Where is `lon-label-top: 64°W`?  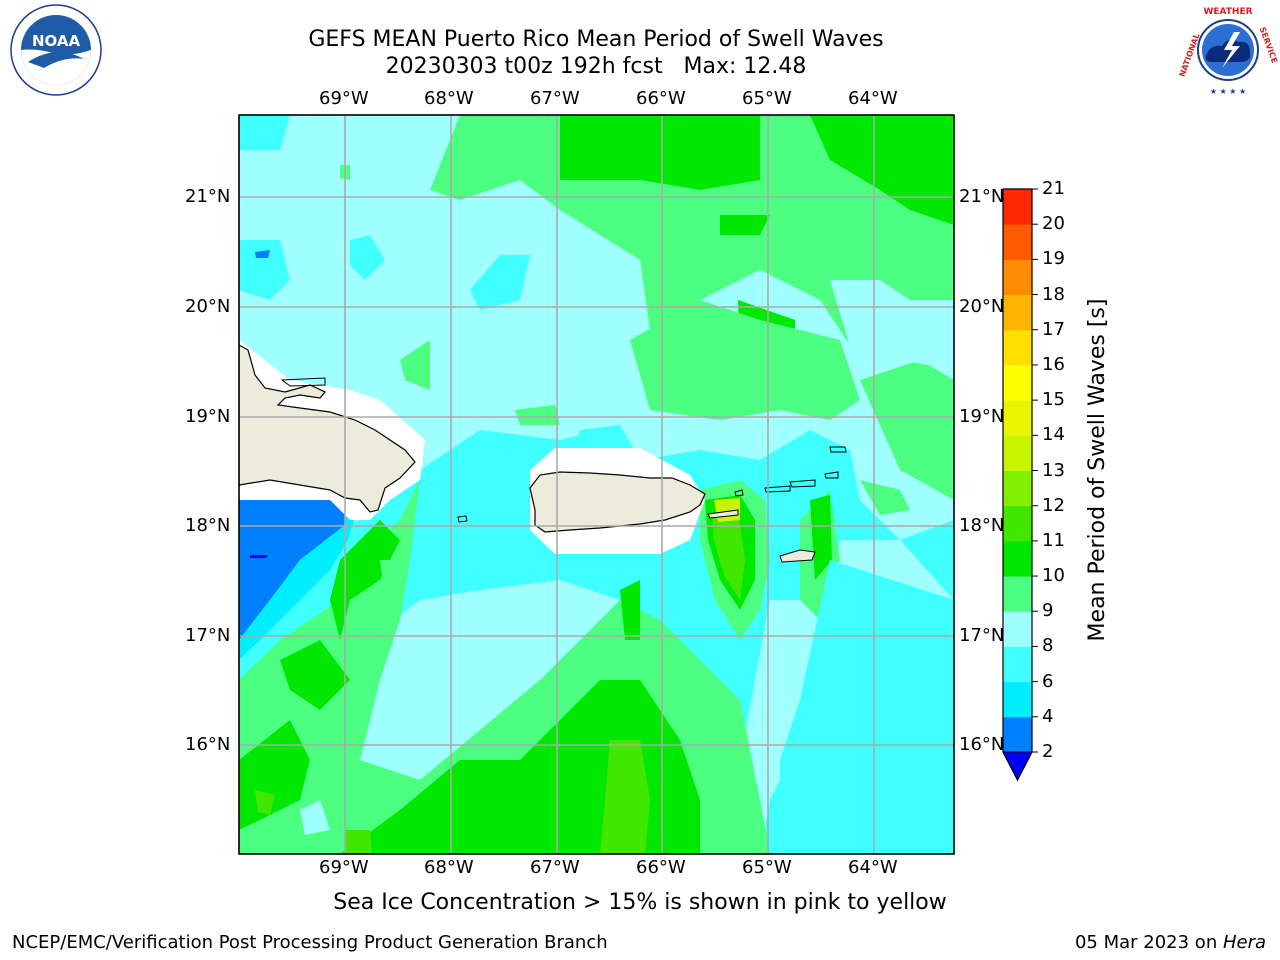
lon-label-top: 64°W is located at coordinates (873, 98).